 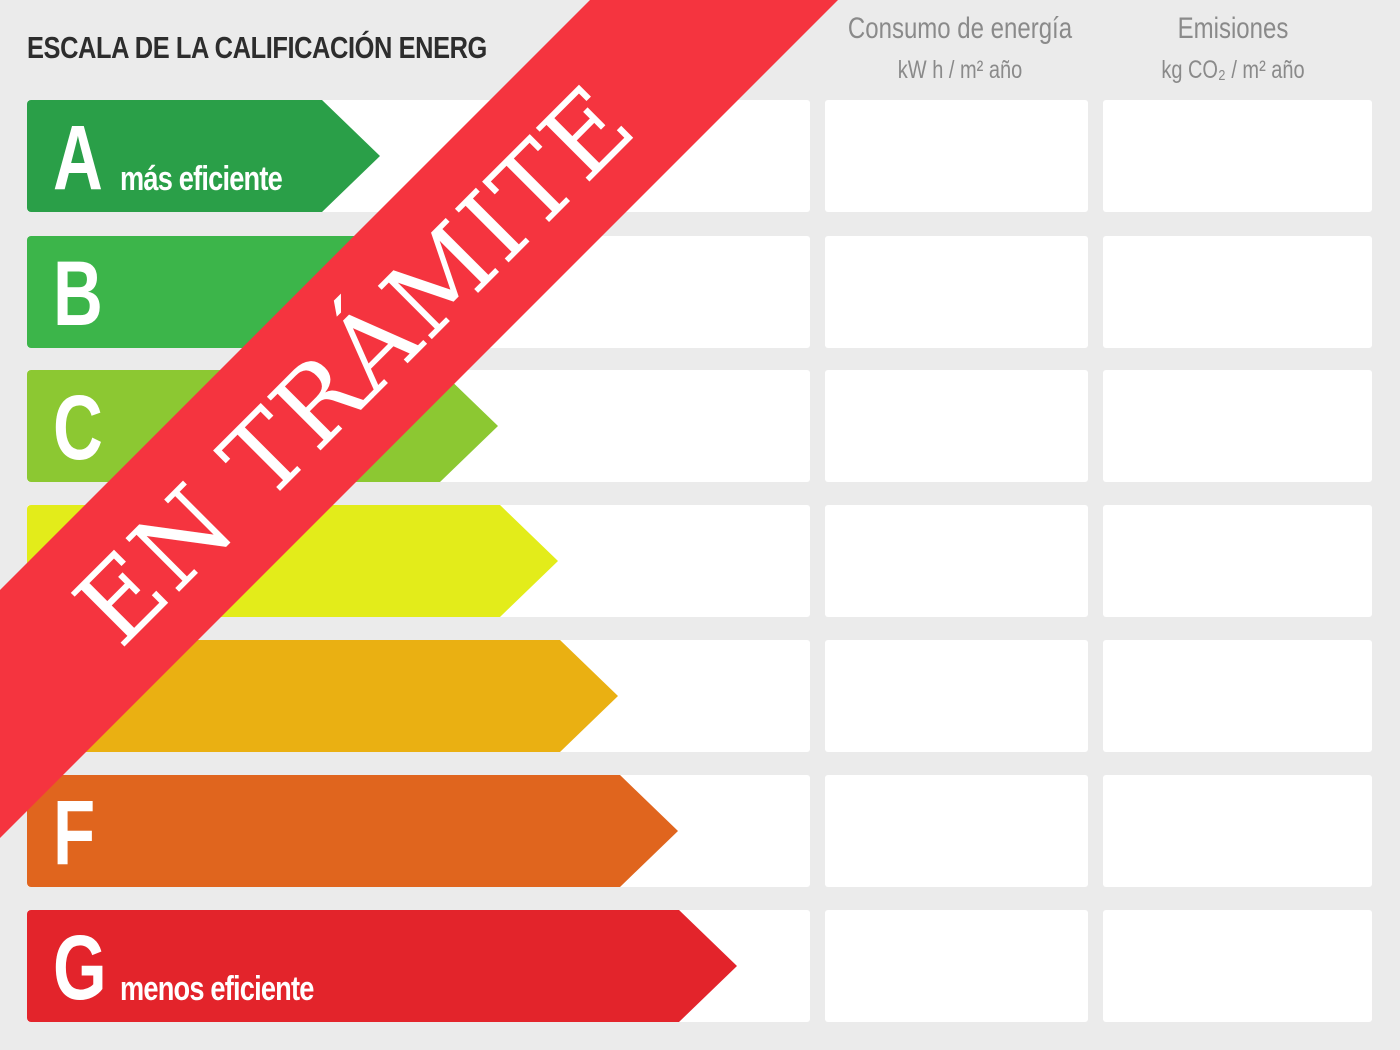 What do you see at coordinates (257, 47) in the screenshot?
I see `scale-title: ESCALA DE LA CALIFICACIÓN ENERG` at bounding box center [257, 47].